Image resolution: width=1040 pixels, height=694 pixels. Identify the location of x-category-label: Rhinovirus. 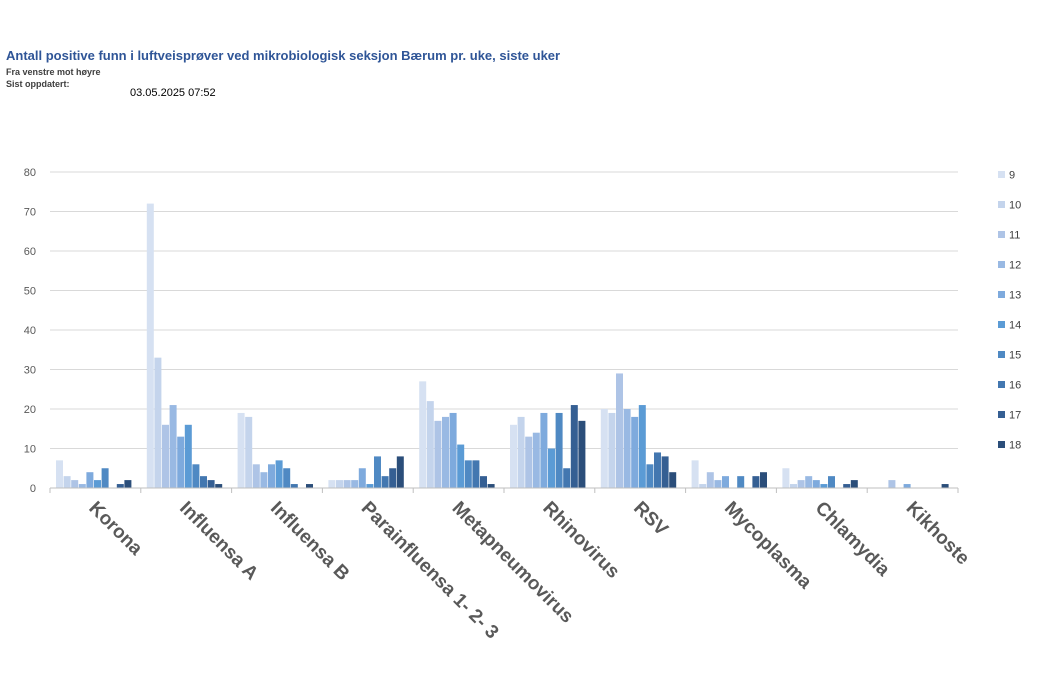
(580, 540).